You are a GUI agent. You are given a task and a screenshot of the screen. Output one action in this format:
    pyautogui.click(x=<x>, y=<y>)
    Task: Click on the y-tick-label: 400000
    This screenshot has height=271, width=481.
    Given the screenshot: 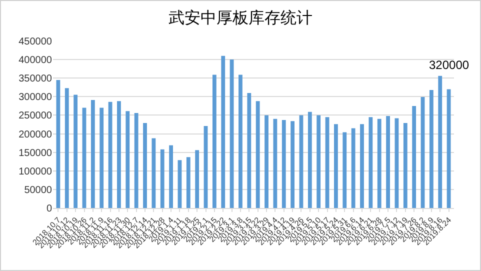 What is the action you would take?
    pyautogui.click(x=35, y=60)
    